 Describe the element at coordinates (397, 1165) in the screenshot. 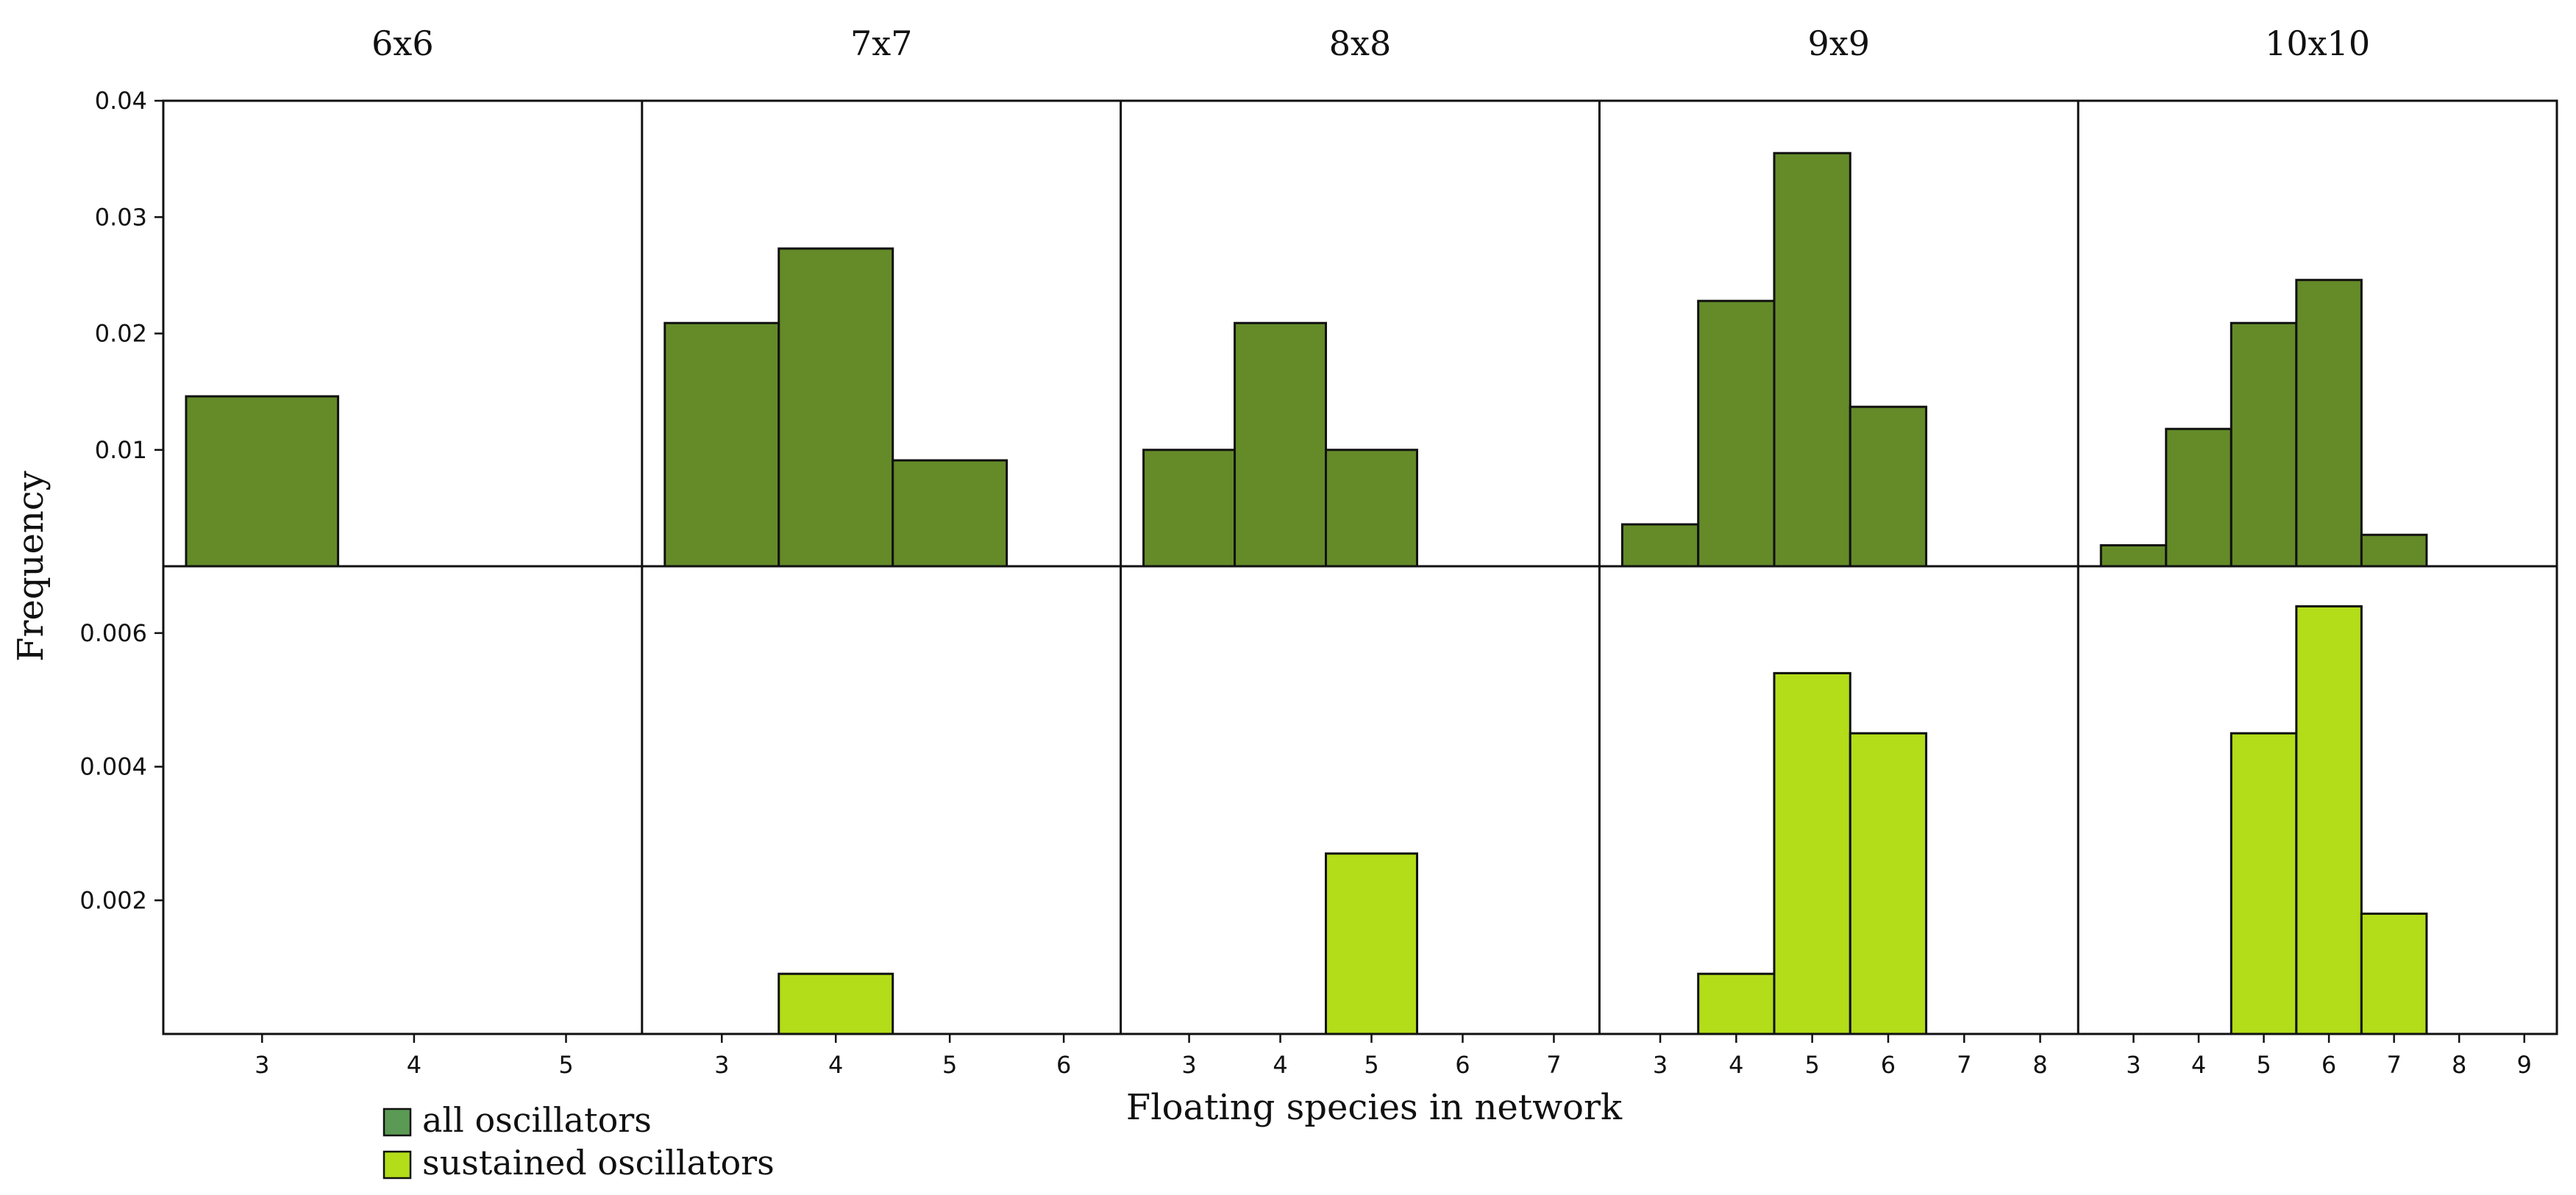

I see `legend-swatch-sustained` at that location.